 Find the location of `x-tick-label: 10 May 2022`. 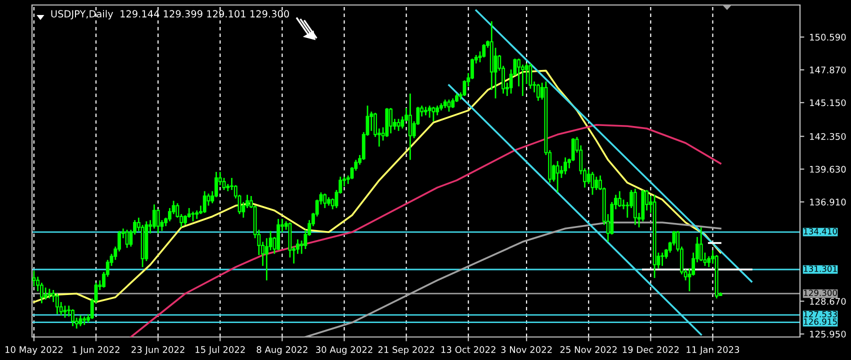

x-tick-label: 10 May 2022 is located at coordinates (34, 350).